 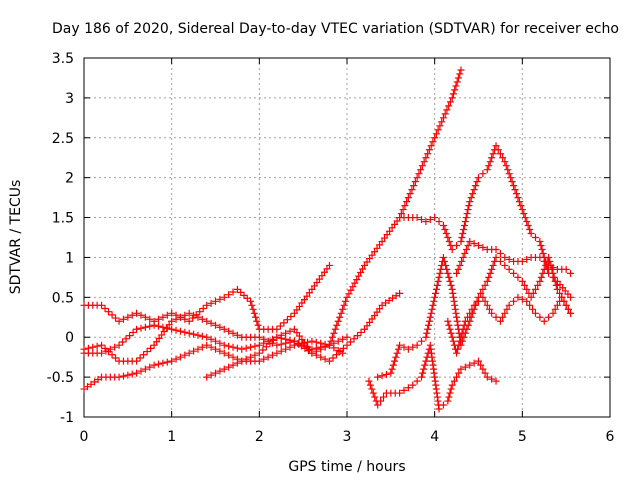 I want to click on series-s3, so click(x=213, y=365).